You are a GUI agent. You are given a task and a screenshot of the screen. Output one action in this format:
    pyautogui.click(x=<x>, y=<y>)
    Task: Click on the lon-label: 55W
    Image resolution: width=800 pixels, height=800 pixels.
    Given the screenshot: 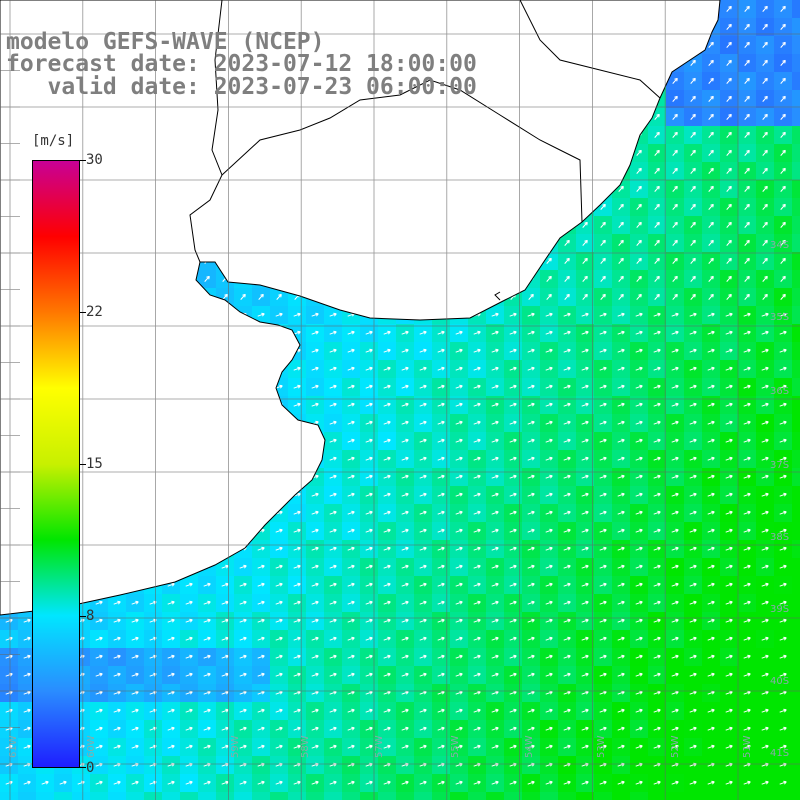 What is the action you would take?
    pyautogui.click(x=455, y=746)
    